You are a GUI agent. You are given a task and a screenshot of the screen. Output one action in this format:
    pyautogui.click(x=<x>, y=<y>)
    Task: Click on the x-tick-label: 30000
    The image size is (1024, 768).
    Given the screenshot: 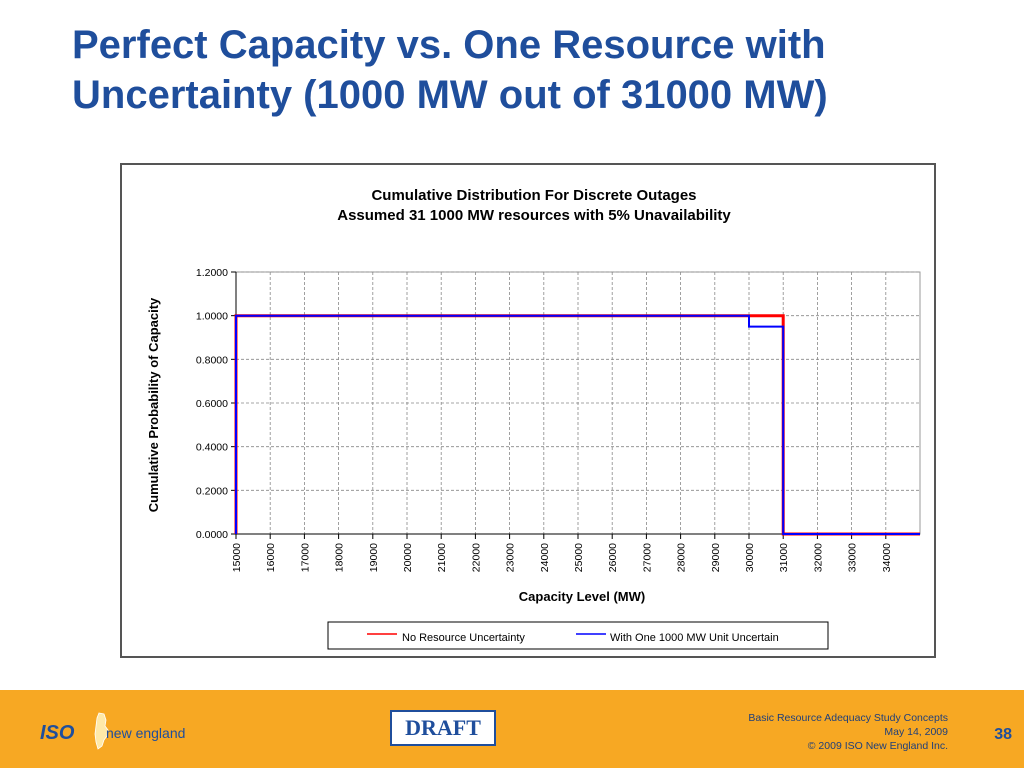 What is the action you would take?
    pyautogui.click(x=750, y=557)
    